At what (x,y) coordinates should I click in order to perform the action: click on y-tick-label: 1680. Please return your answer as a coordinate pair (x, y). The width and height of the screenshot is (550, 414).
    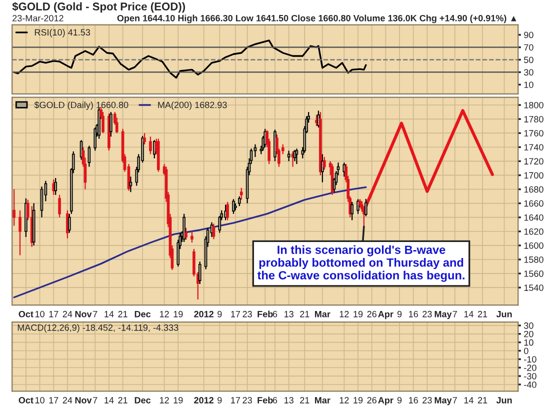
    Looking at the image, I should click on (534, 189).